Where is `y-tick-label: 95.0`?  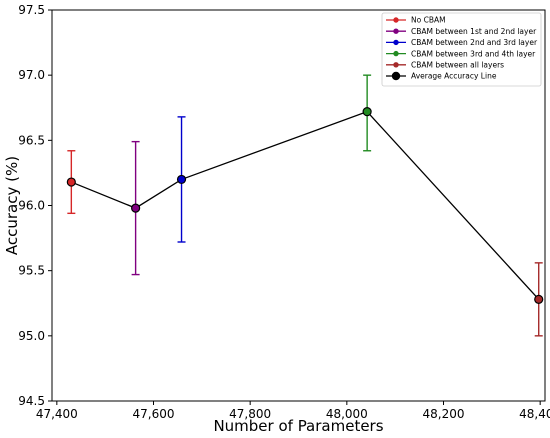 y-tick-label: 95.0 is located at coordinates (31, 336).